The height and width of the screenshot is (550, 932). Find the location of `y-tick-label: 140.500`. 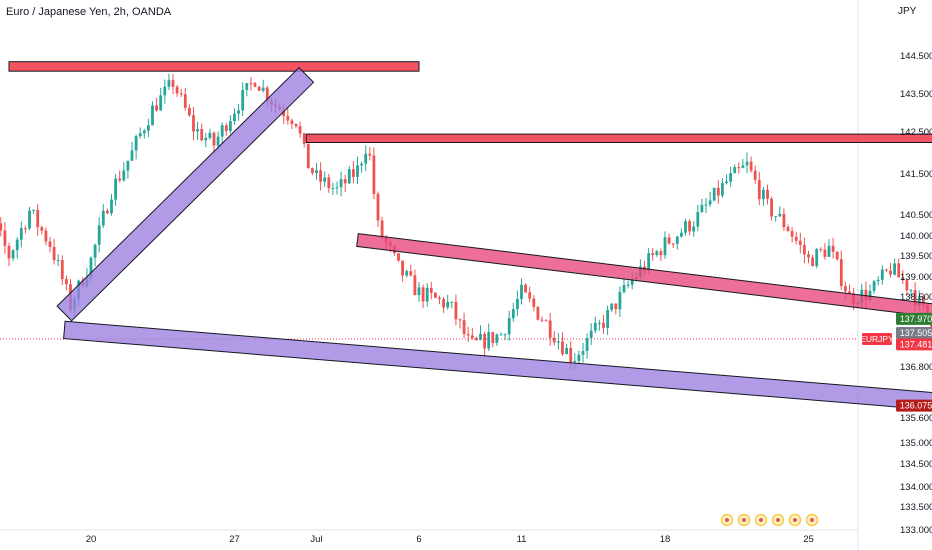

y-tick-label: 140.500 is located at coordinates (916, 215).